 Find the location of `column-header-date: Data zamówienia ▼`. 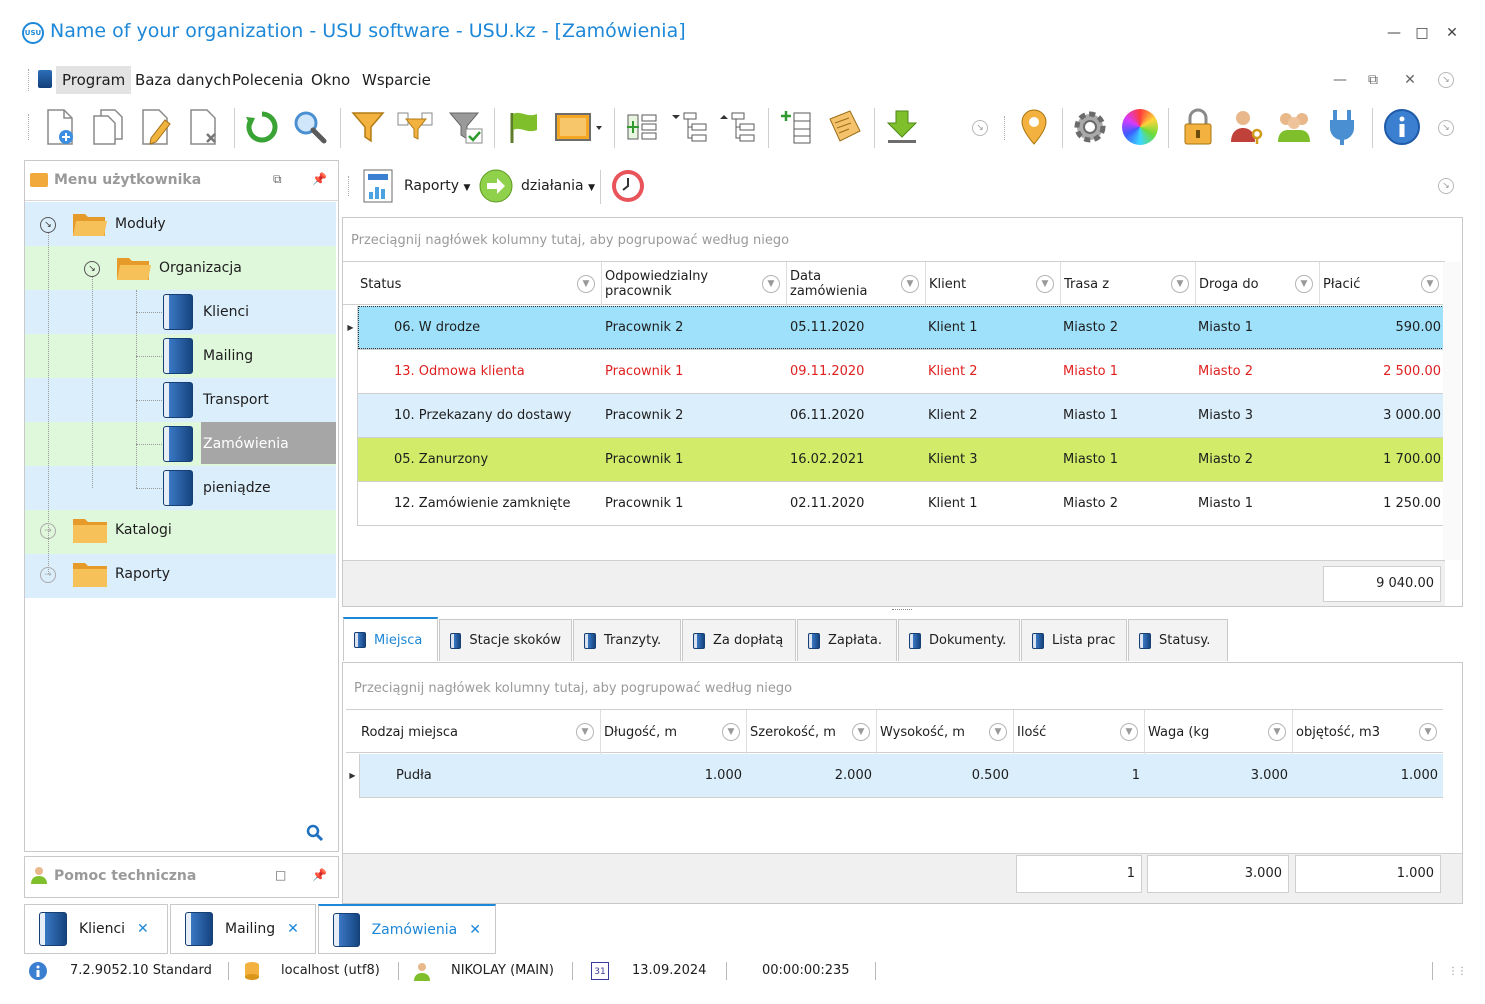

column-header-date: Data zamówienia ▼ is located at coordinates (856, 284).